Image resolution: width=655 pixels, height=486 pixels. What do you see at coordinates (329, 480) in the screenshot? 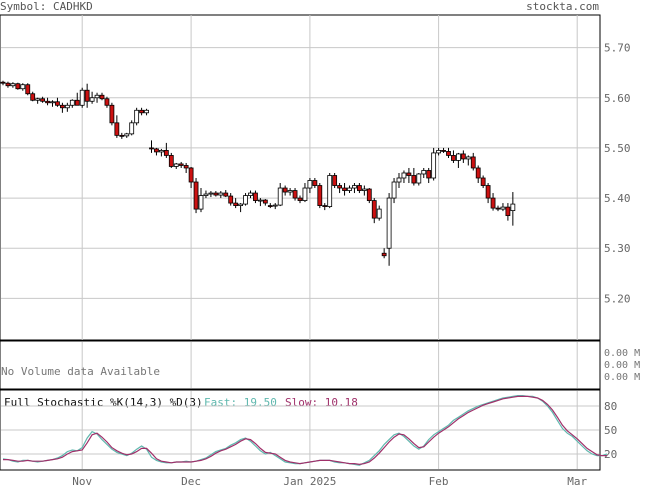
I see `date-axis-labels: Nov Dec Jan 2025 Feb Mar` at bounding box center [329, 480].